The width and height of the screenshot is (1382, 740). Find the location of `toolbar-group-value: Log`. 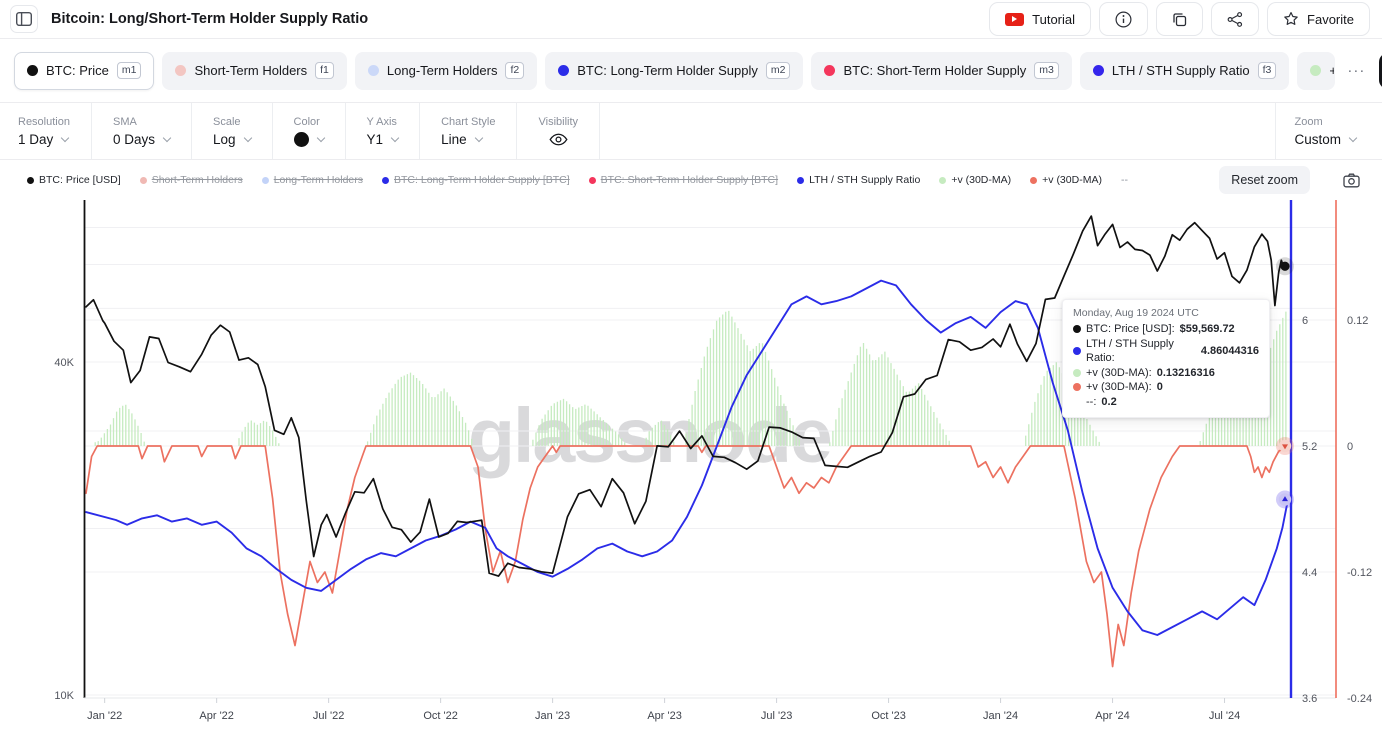

toolbar-group-value: Log is located at coordinates (232, 139).